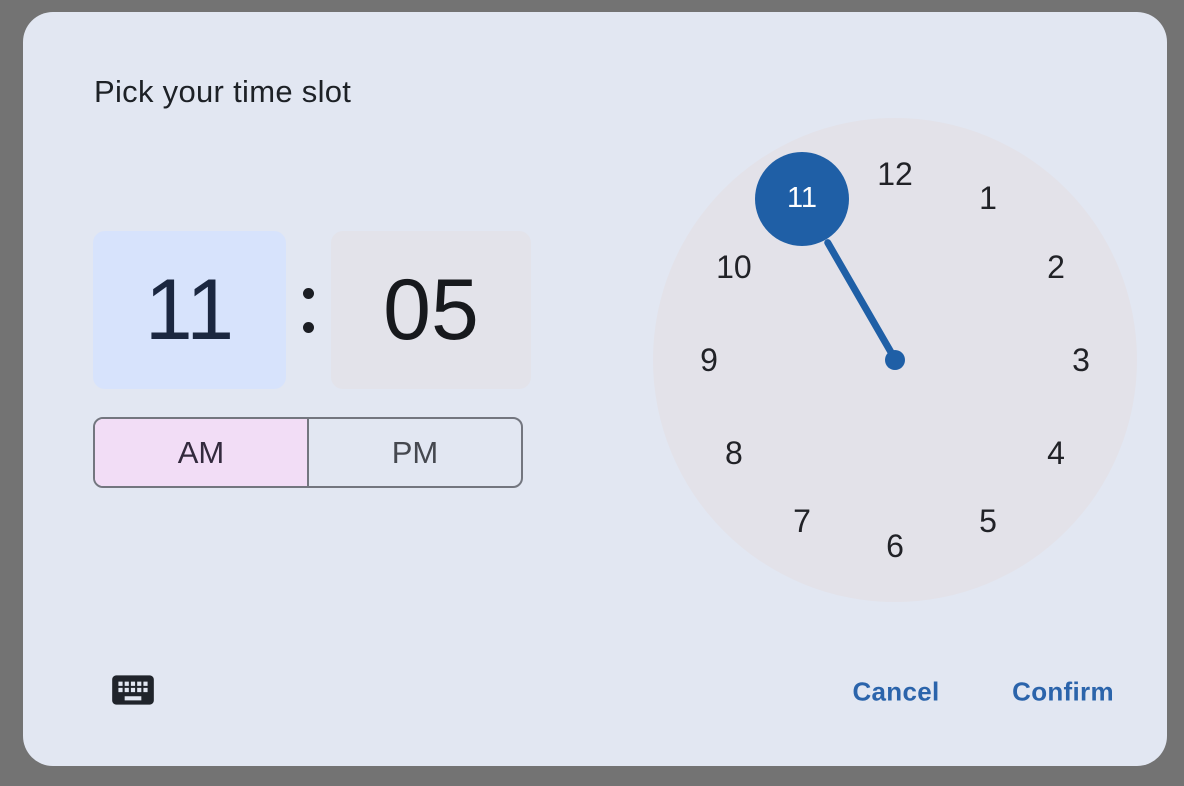  I want to click on clock-number-7: 7, so click(802, 520).